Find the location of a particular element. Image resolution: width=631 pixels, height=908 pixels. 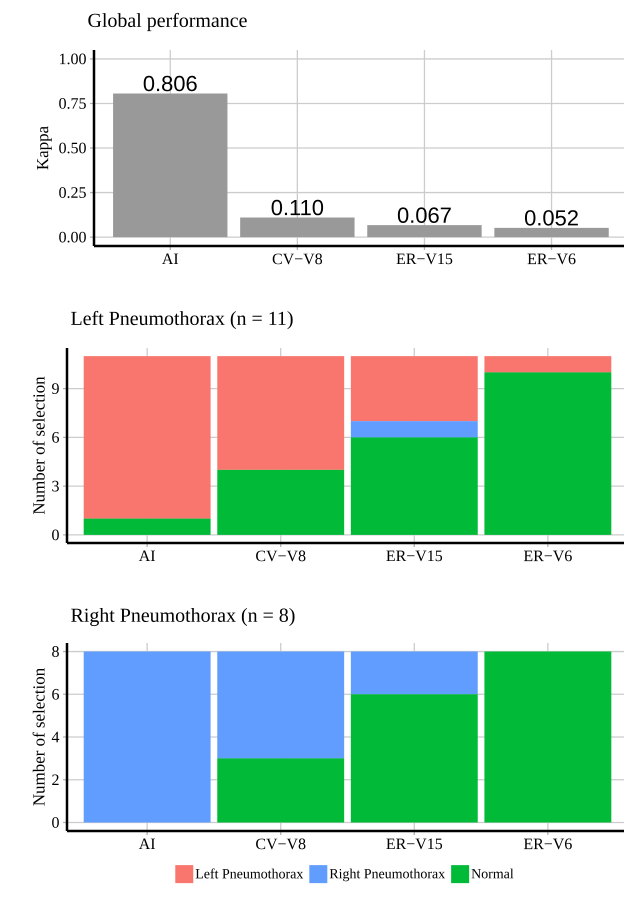

legend-label: Right Pneumothorax is located at coordinates (387, 875).